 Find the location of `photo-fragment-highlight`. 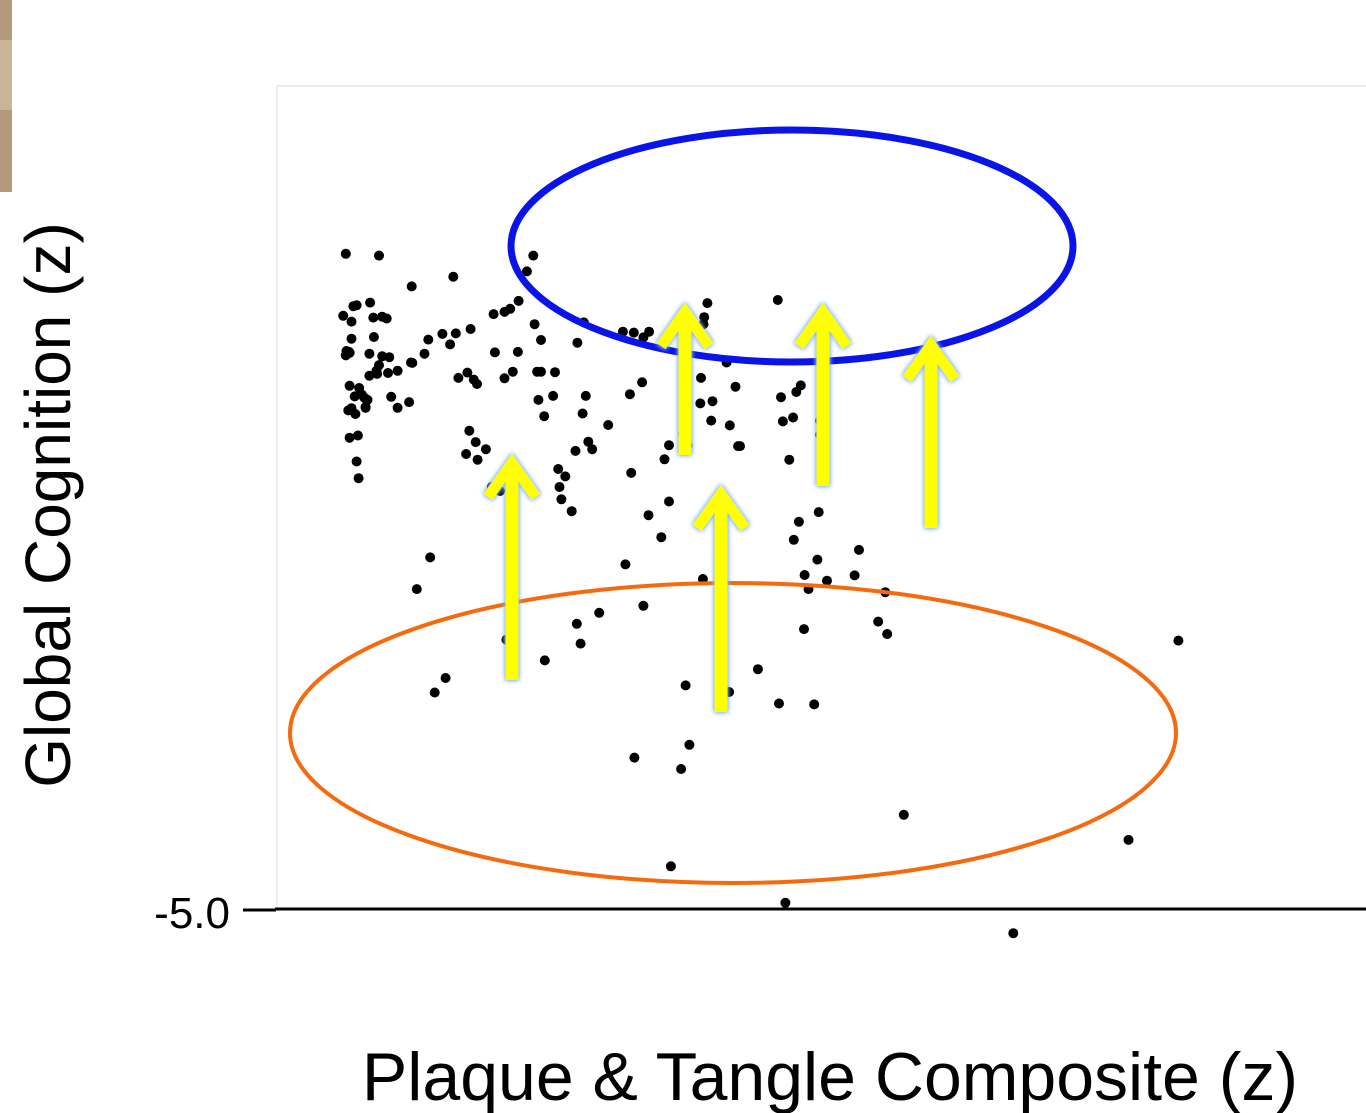

photo-fragment-highlight is located at coordinates (6, 75).